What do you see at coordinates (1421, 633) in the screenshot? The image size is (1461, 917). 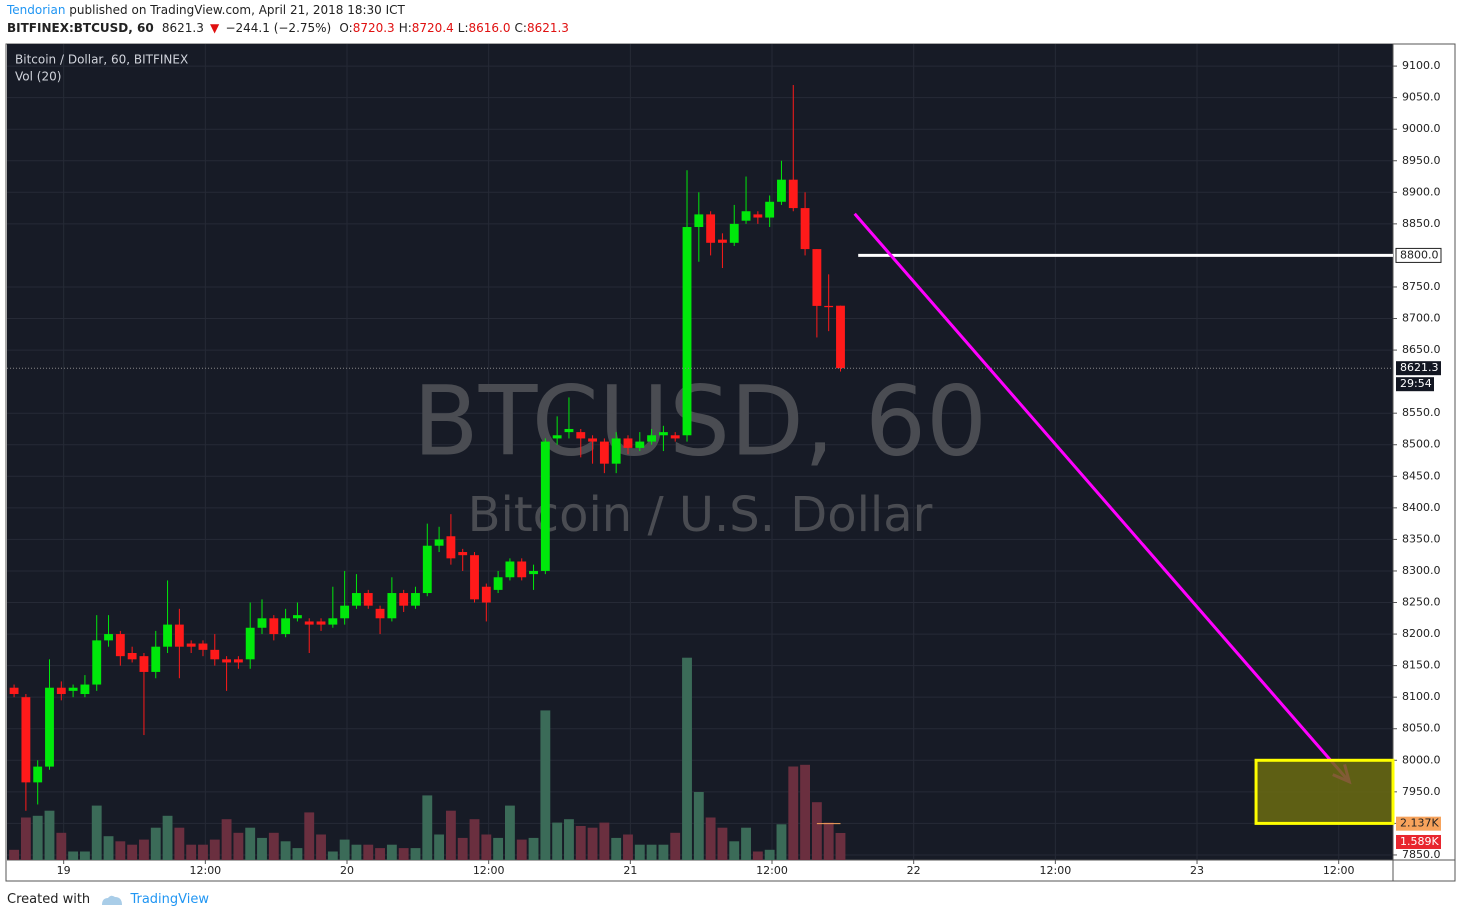 I see `y-tick-label: 8200.0` at bounding box center [1421, 633].